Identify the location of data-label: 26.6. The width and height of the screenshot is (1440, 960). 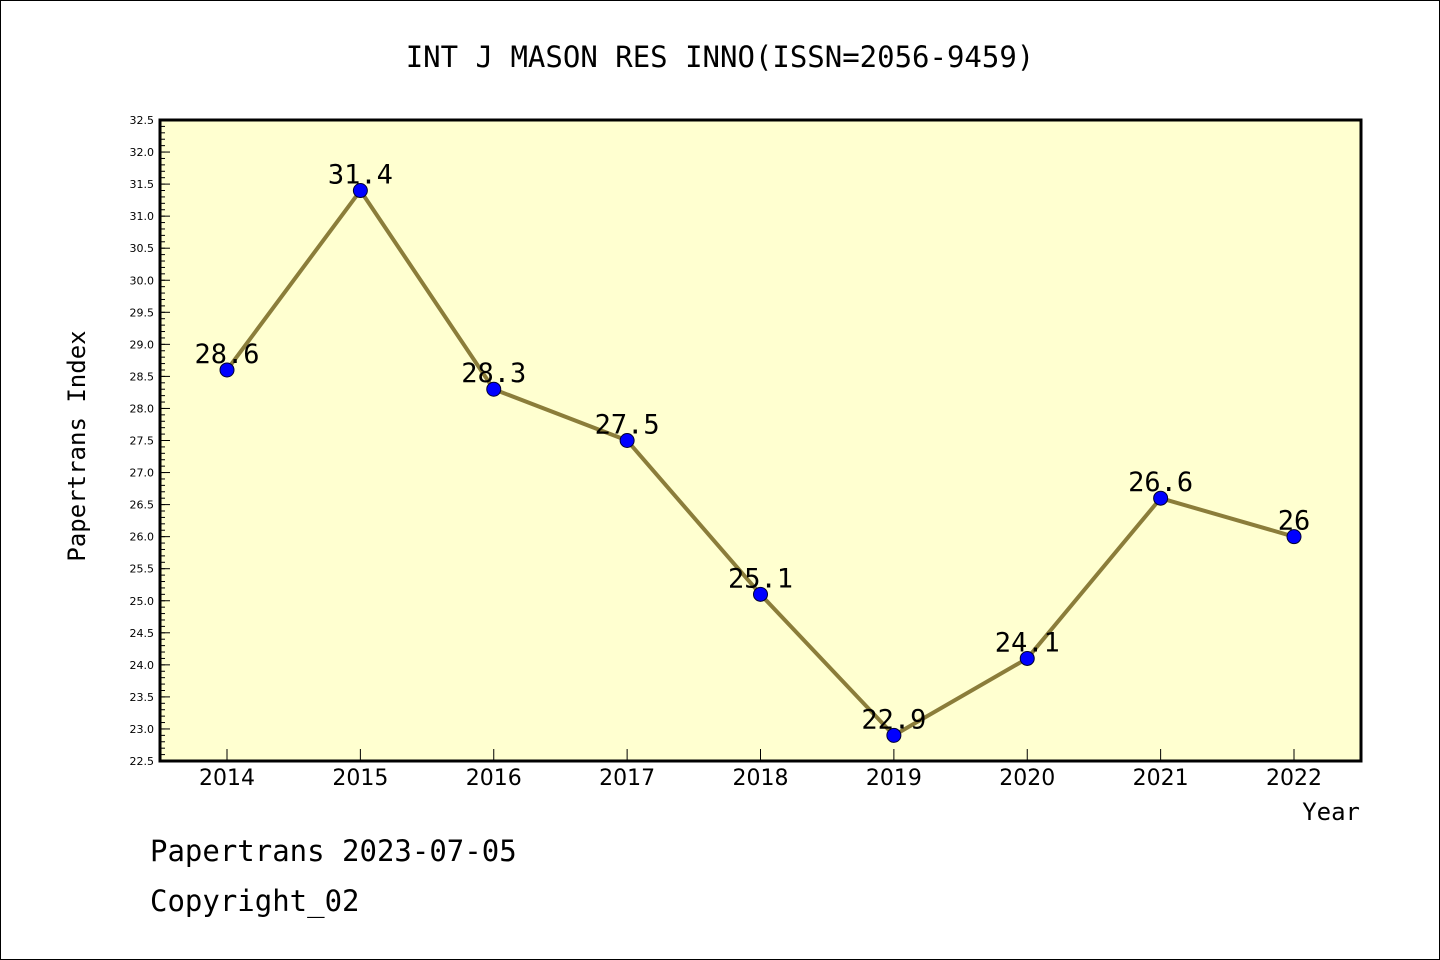
(1160, 482).